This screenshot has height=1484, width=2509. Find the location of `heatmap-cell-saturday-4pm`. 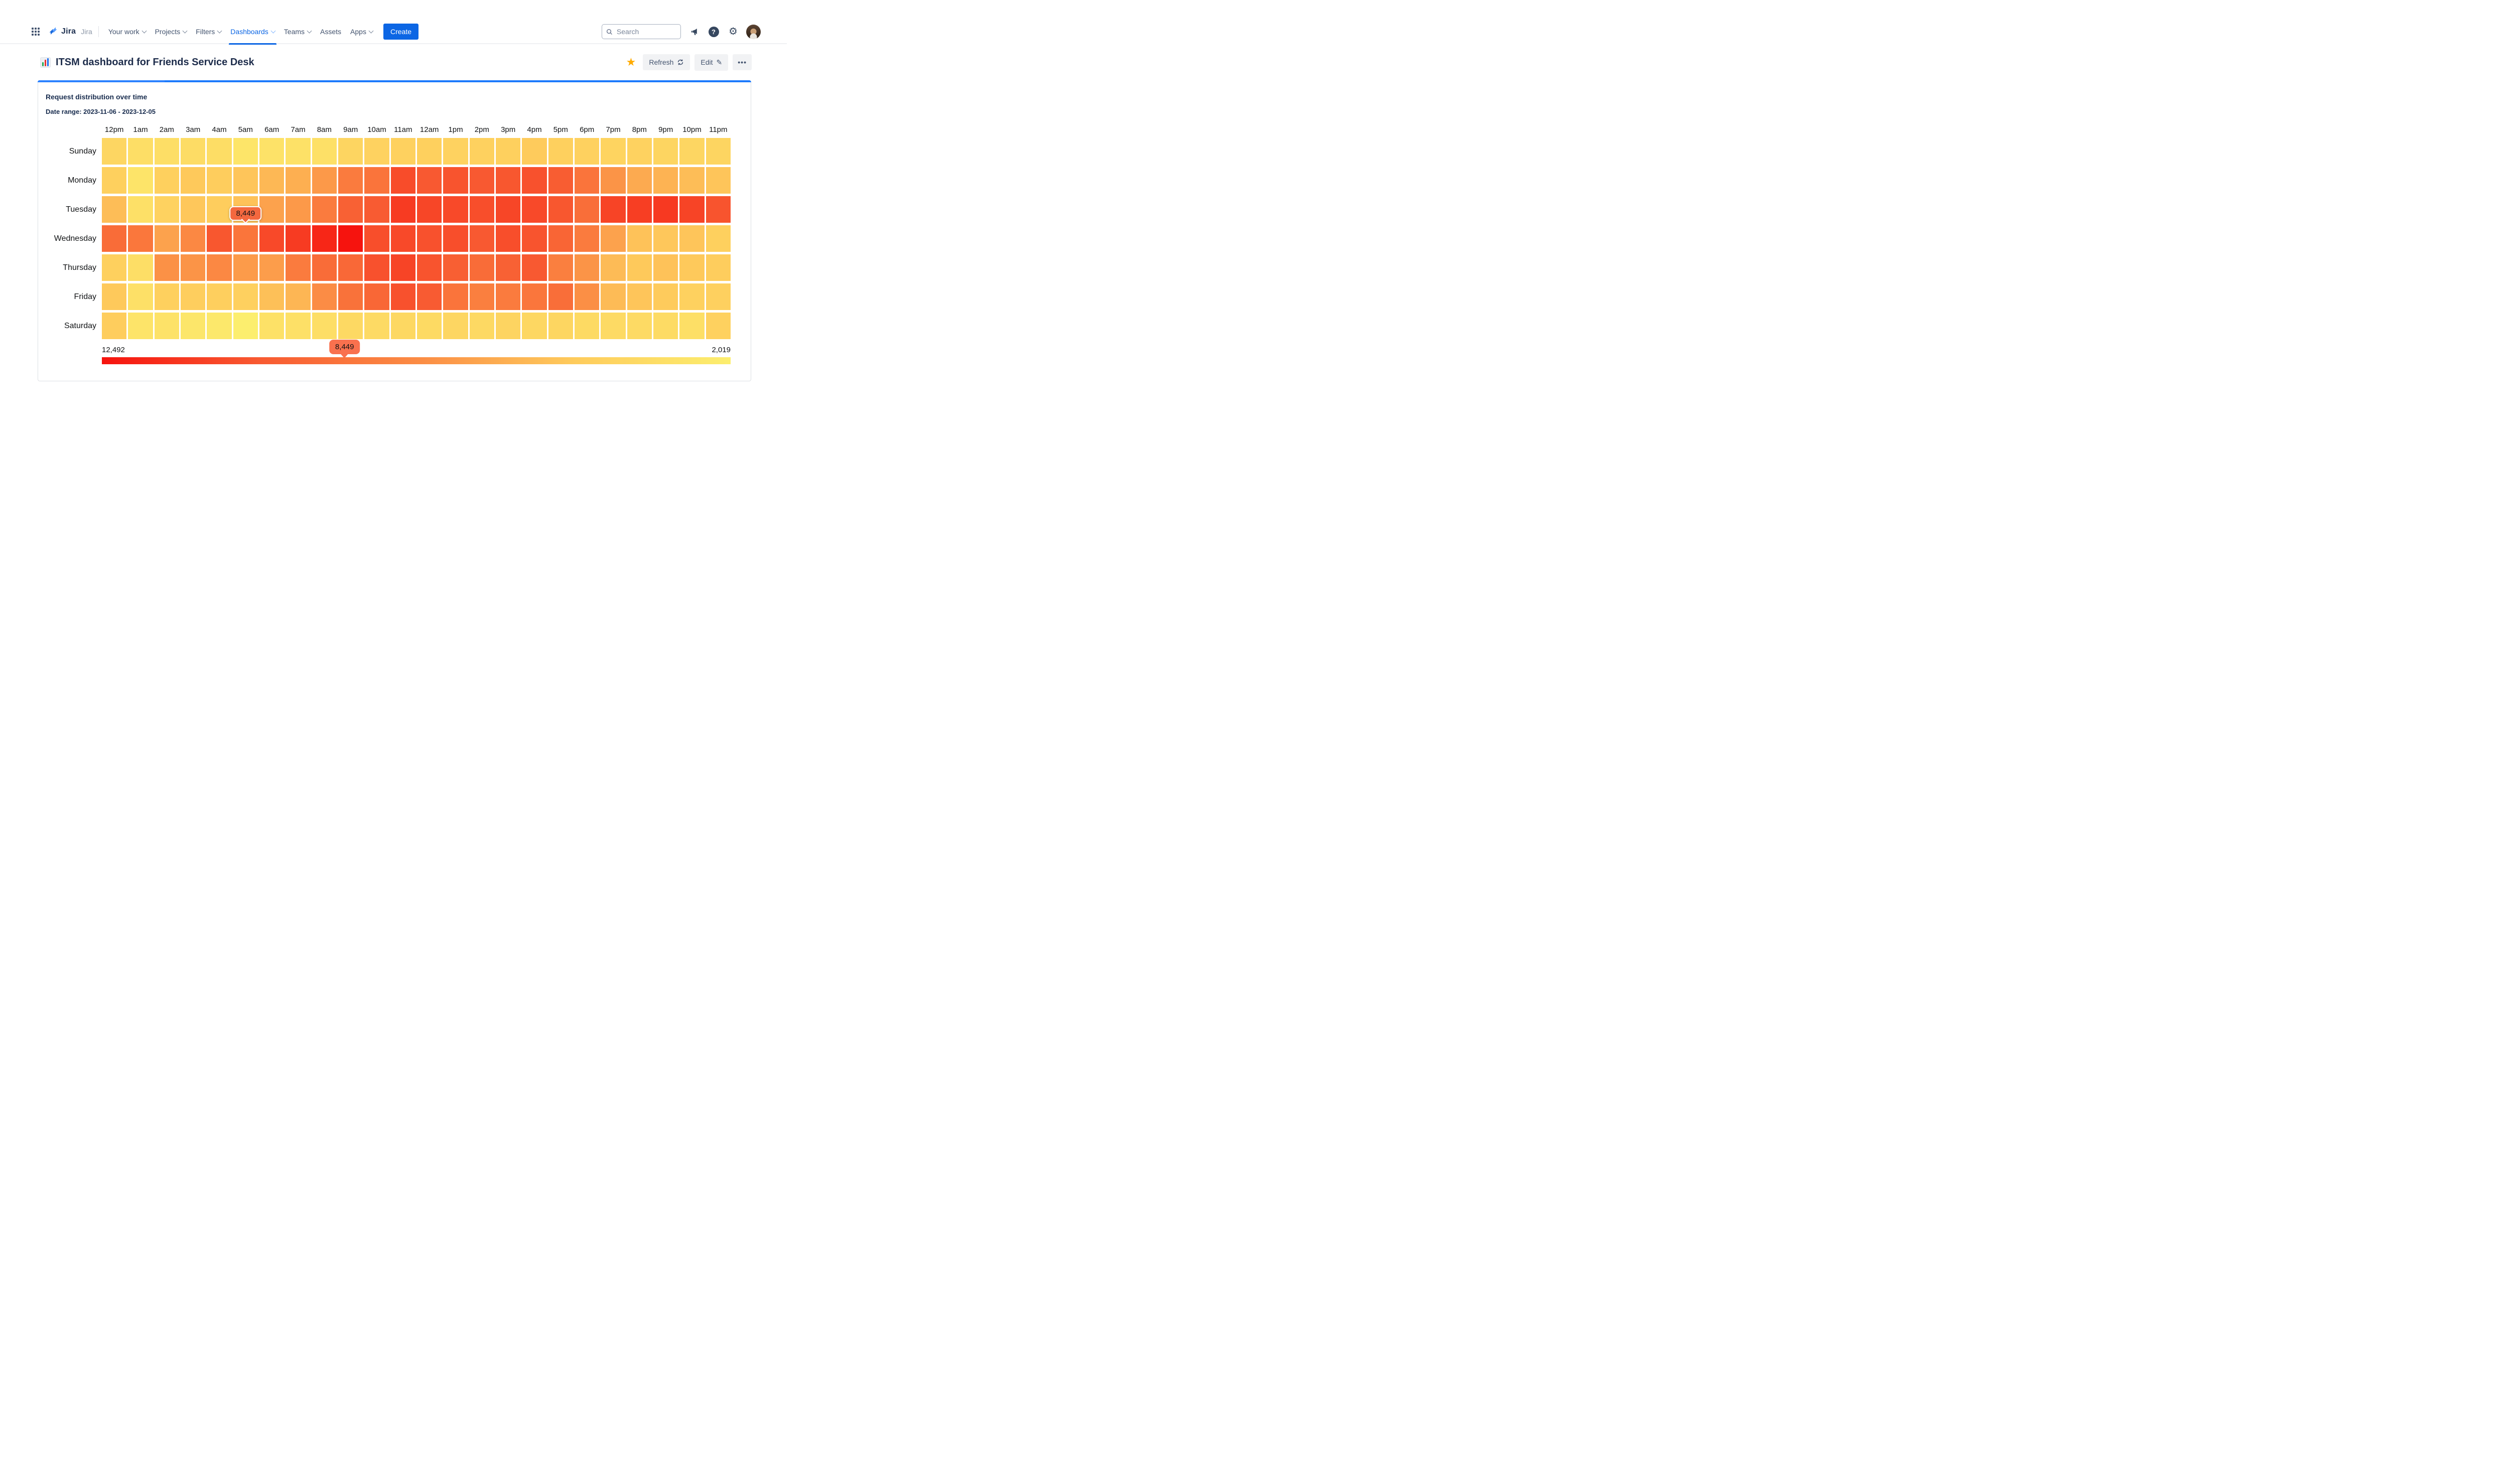

heatmap-cell-saturday-4pm is located at coordinates (534, 326).